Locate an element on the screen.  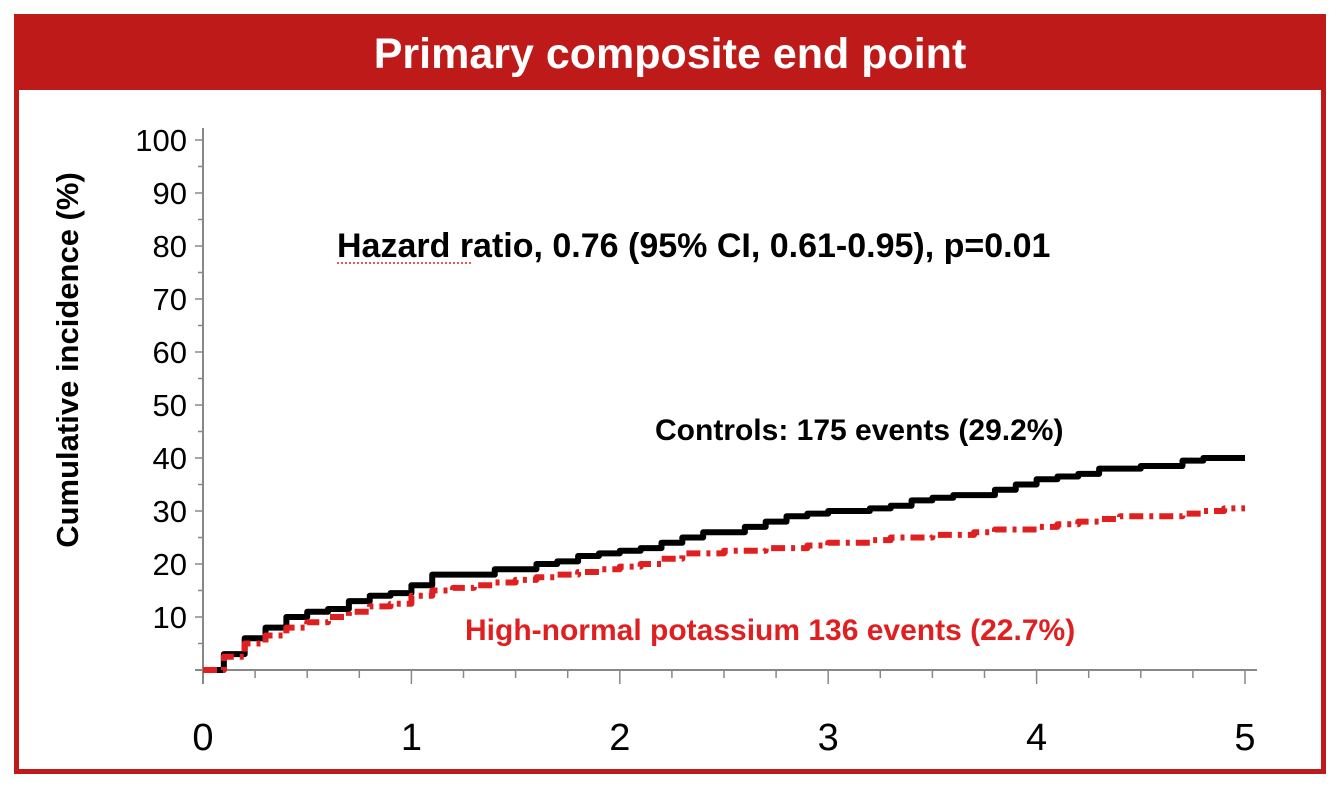
x-axis-ticks: 0 1 2 3 4 5 is located at coordinates (724, 714).